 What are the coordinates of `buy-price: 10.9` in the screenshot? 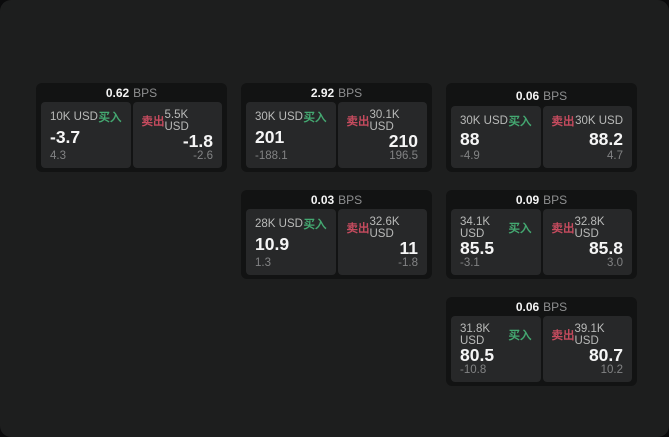 It's located at (272, 243).